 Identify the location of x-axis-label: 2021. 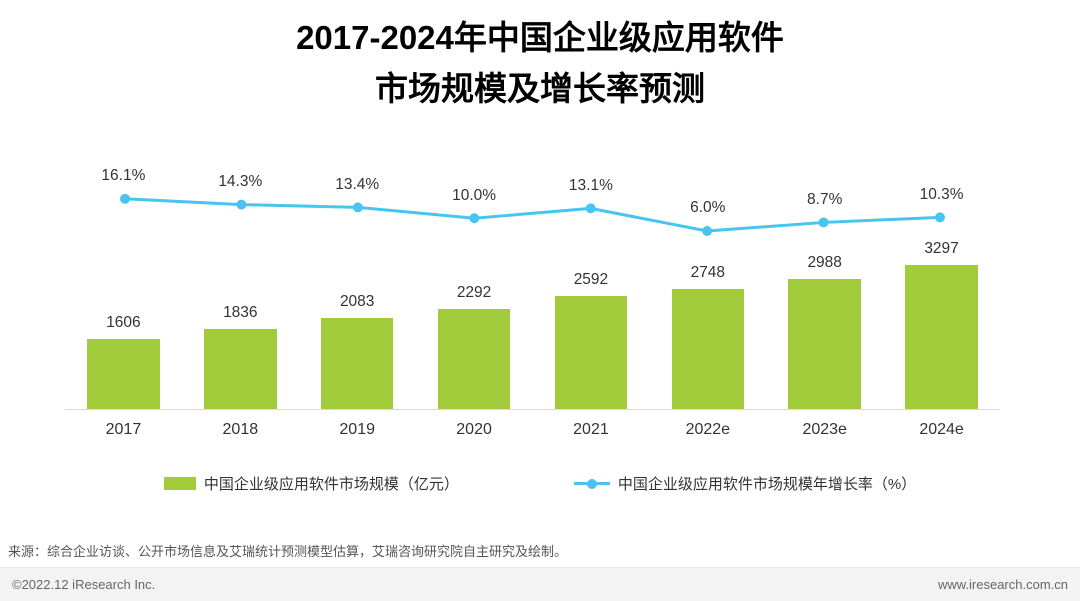
(591, 429).